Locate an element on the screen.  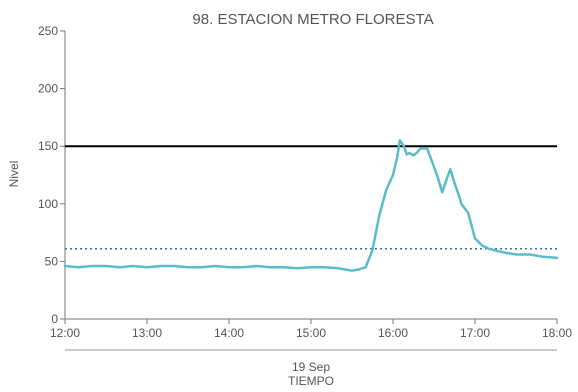
chart-title: 98. ESTACION METRO FLORESTA is located at coordinates (312, 19).